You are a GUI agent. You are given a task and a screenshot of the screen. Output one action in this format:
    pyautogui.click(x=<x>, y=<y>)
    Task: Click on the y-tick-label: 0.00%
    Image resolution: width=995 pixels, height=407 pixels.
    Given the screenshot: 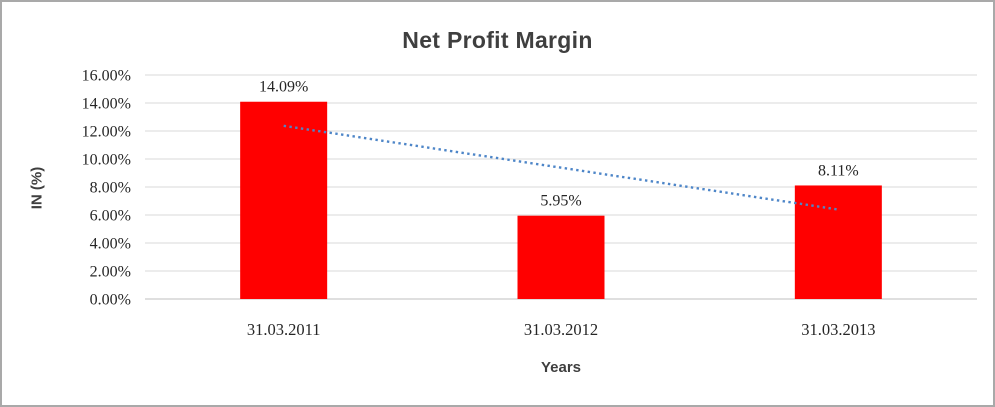 What is the action you would take?
    pyautogui.click(x=110, y=300)
    